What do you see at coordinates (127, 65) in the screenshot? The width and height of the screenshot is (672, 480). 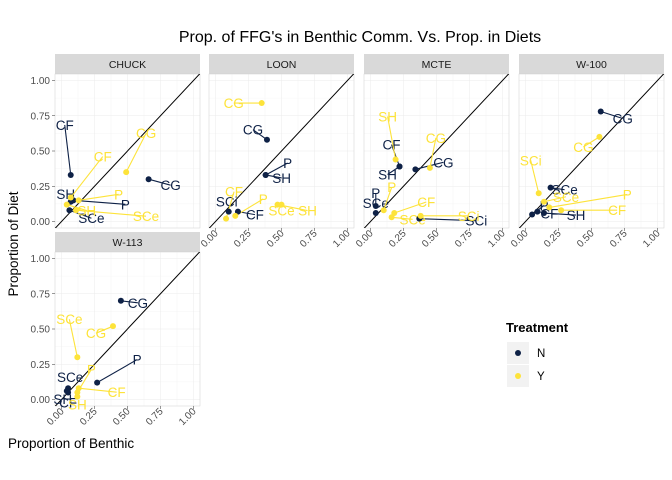 I see `facet-strip-label: CHUCK` at bounding box center [127, 65].